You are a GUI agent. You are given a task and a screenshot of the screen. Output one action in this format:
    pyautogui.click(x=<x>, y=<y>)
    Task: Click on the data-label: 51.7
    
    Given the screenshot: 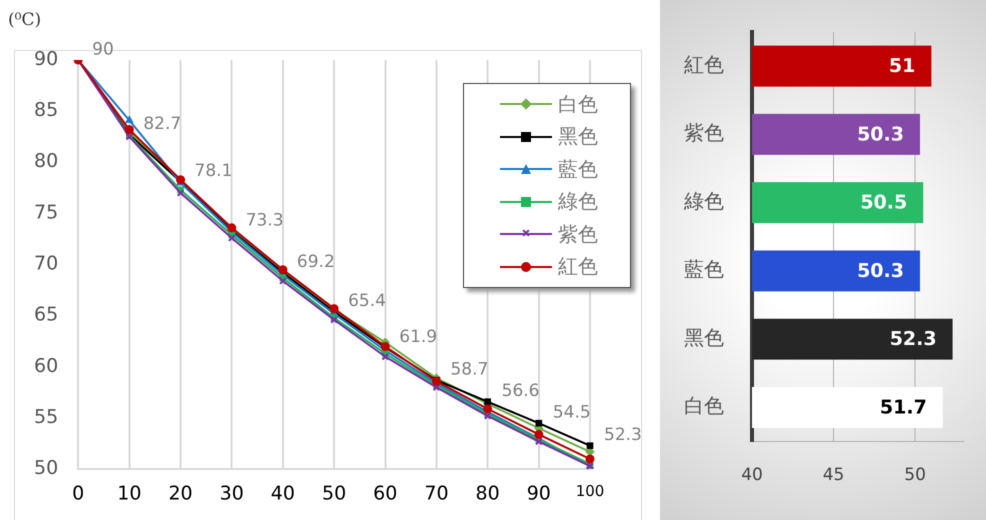 What is the action you would take?
    pyautogui.click(x=903, y=407)
    